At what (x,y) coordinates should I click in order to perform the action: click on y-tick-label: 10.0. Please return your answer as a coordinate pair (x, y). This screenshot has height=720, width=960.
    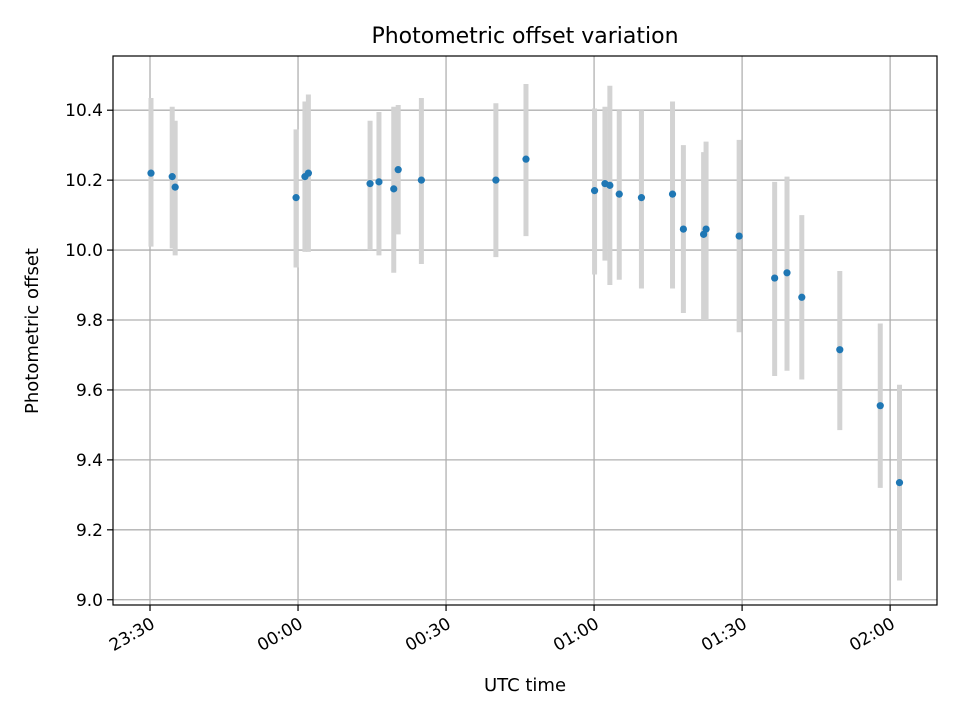
    Looking at the image, I should click on (84, 251).